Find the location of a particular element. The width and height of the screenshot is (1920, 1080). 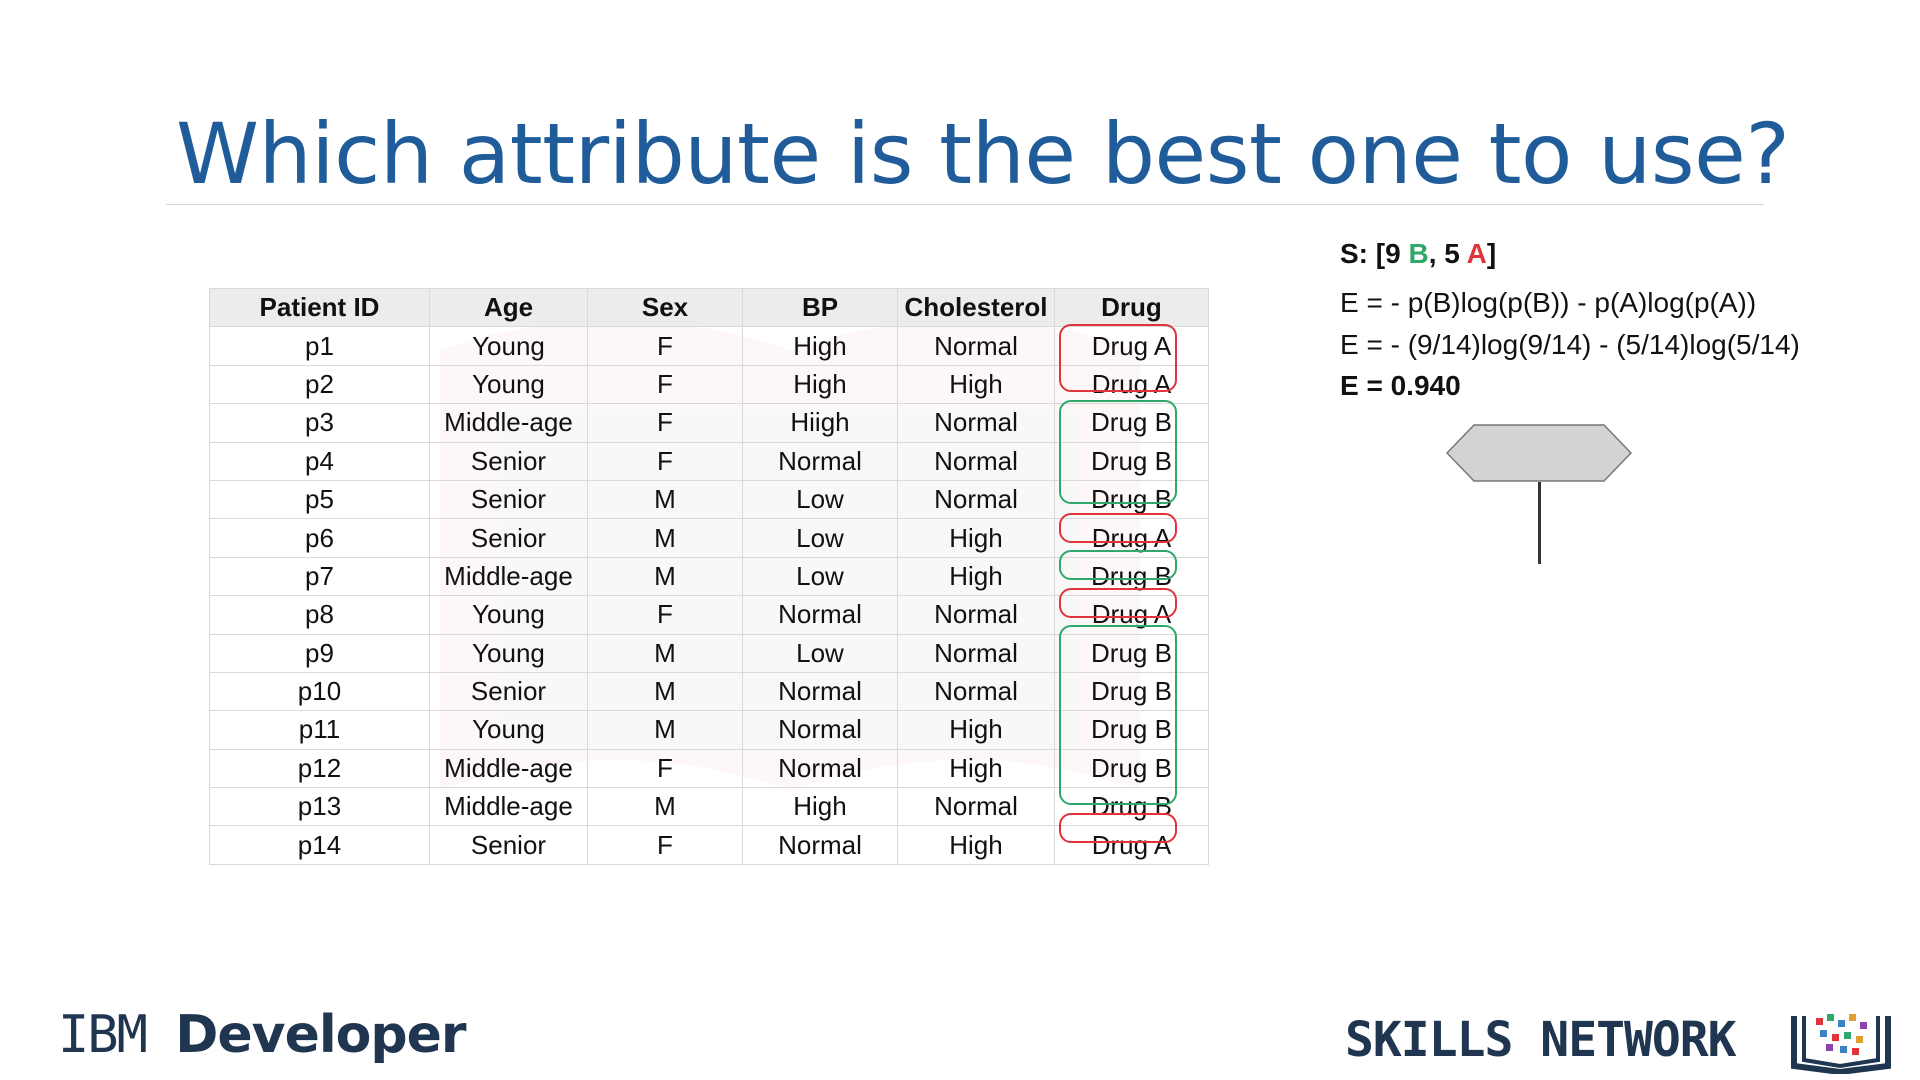

entropy-result: E = 0.940 is located at coordinates (1400, 385).